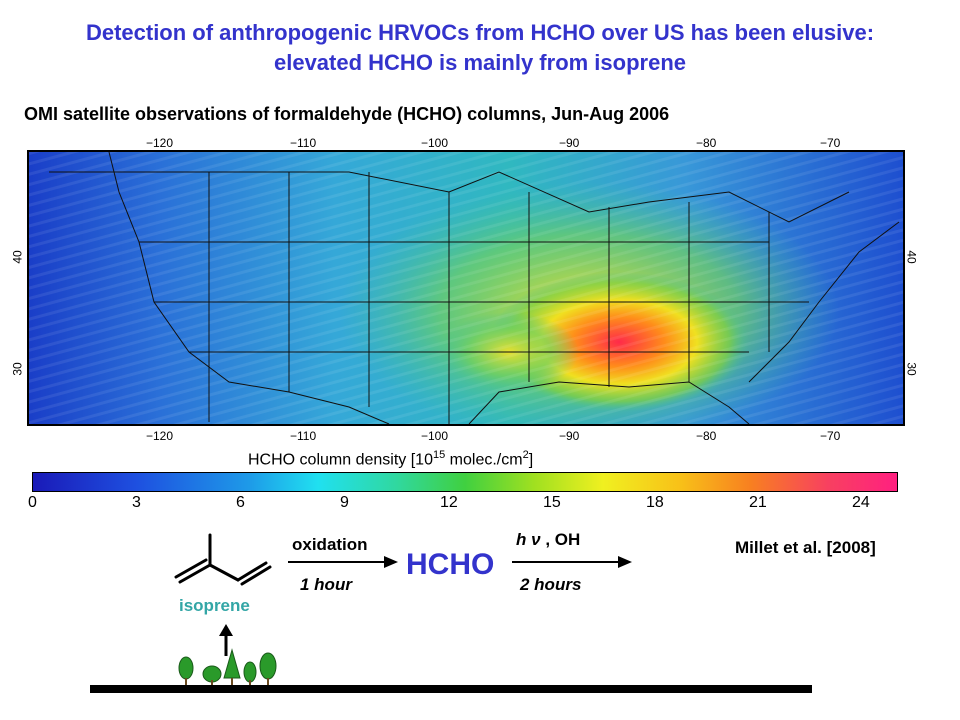 Image resolution: width=960 pixels, height=720 pixels. Describe the element at coordinates (484, 460) in the screenshot. I see `colorbar-title-unit: molec./cm` at that location.